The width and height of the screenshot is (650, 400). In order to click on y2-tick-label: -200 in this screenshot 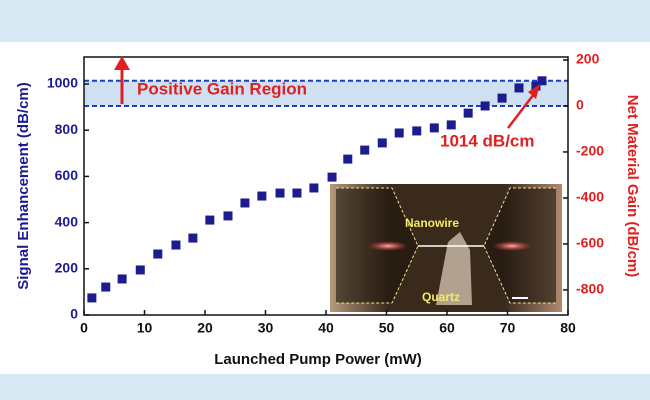, I will do `click(590, 151)`.